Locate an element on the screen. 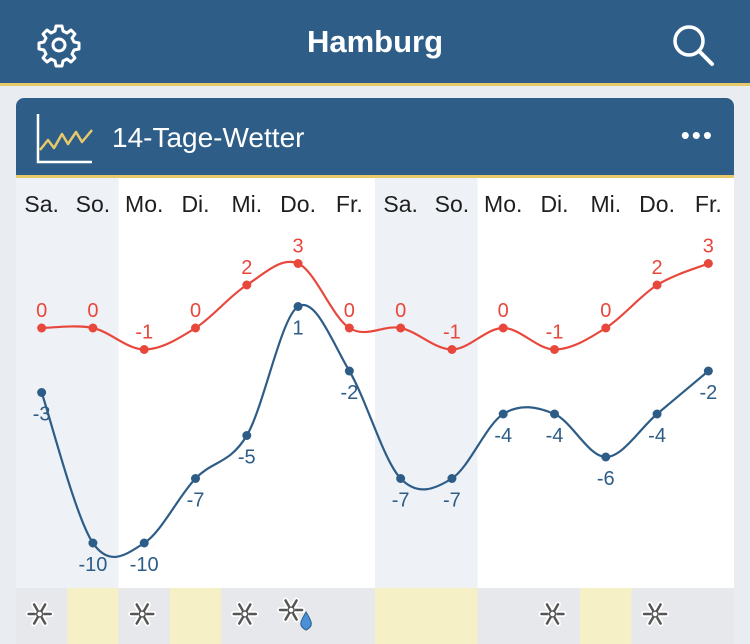 This screenshot has width=750, height=644. min-temp-label: -5 is located at coordinates (247, 458).